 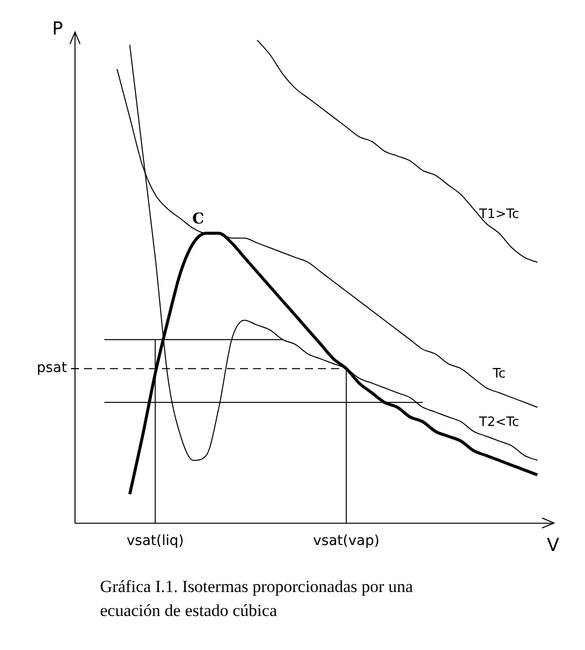 I want to click on series-label: T2<Tc, so click(x=499, y=422).